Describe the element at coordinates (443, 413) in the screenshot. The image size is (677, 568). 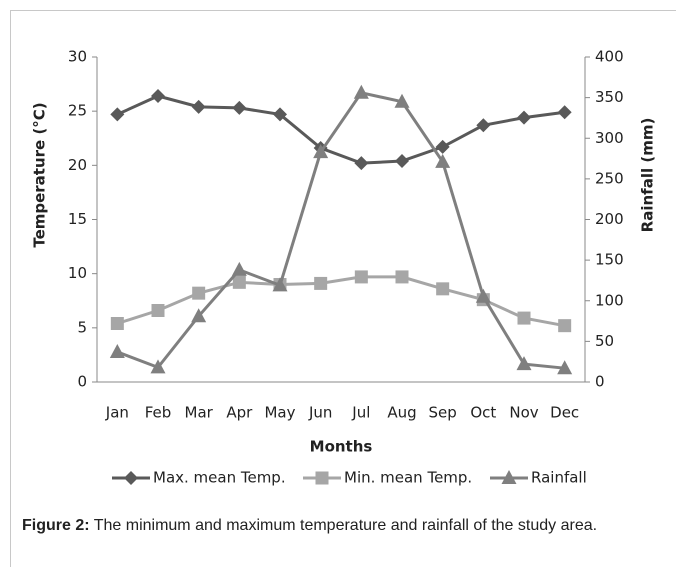
I see `x-tick-label: Sep` at that location.